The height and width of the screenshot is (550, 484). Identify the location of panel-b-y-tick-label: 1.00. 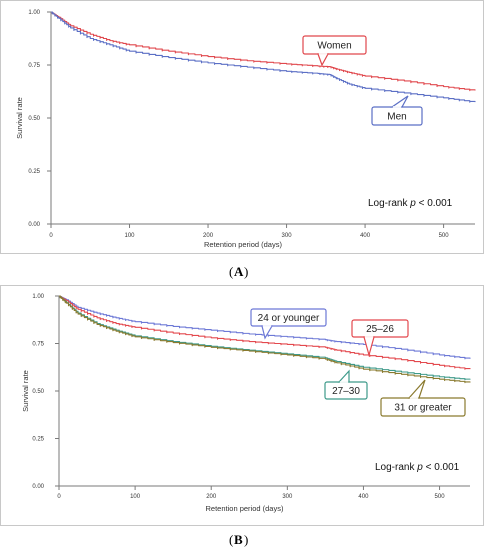
(38, 297).